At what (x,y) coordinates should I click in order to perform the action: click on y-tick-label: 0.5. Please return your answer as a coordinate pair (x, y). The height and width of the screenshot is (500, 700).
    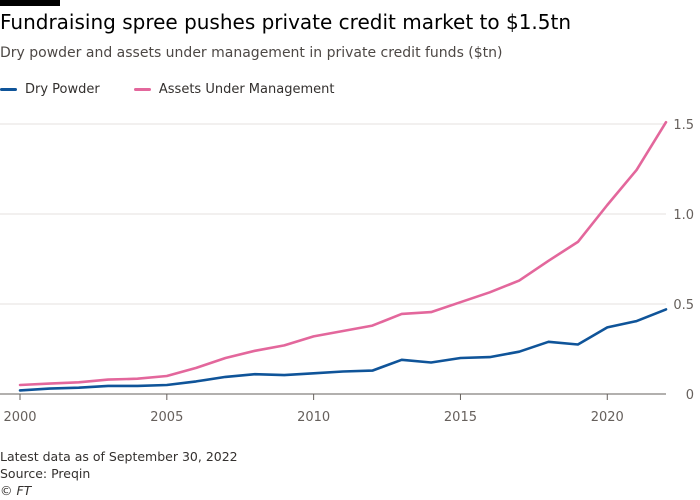
    Looking at the image, I should click on (683, 305).